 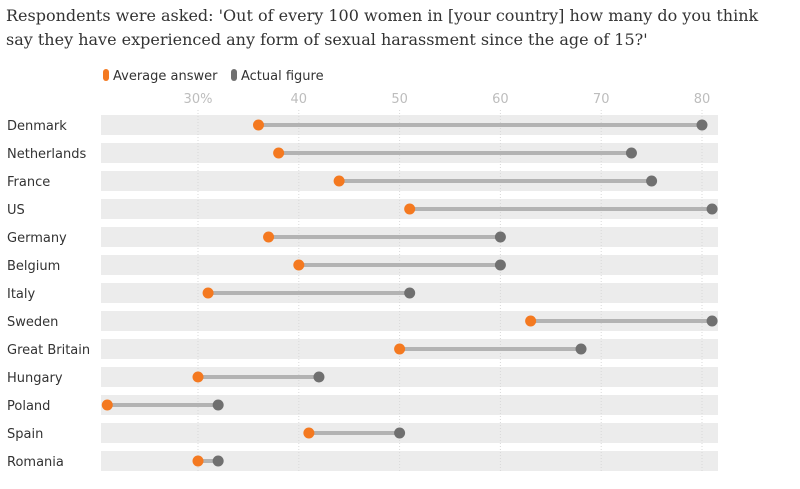 What do you see at coordinates (234, 75) in the screenshot?
I see `legend-swatch-actual` at bounding box center [234, 75].